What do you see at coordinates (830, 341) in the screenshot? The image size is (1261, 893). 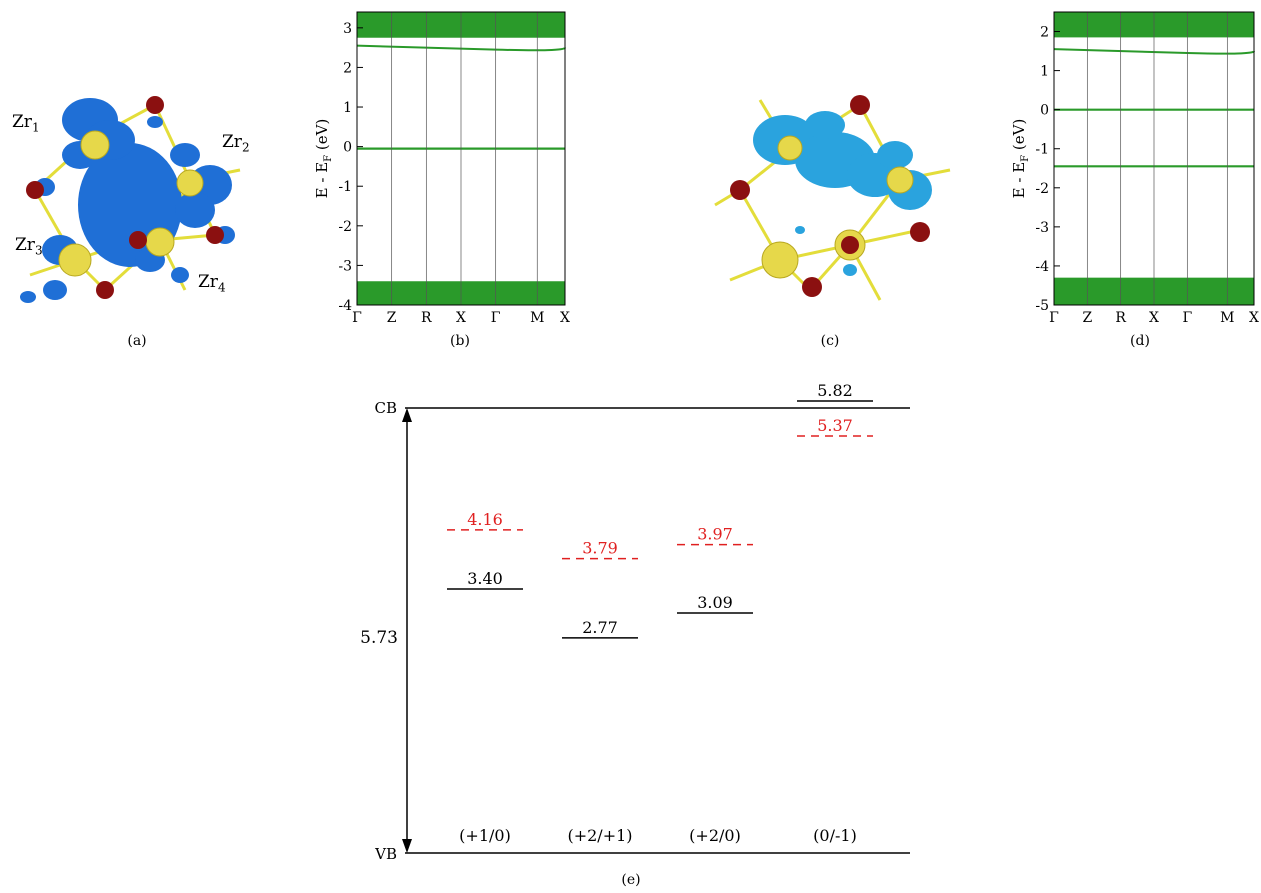 I see `caption-c: (c)` at bounding box center [830, 341].